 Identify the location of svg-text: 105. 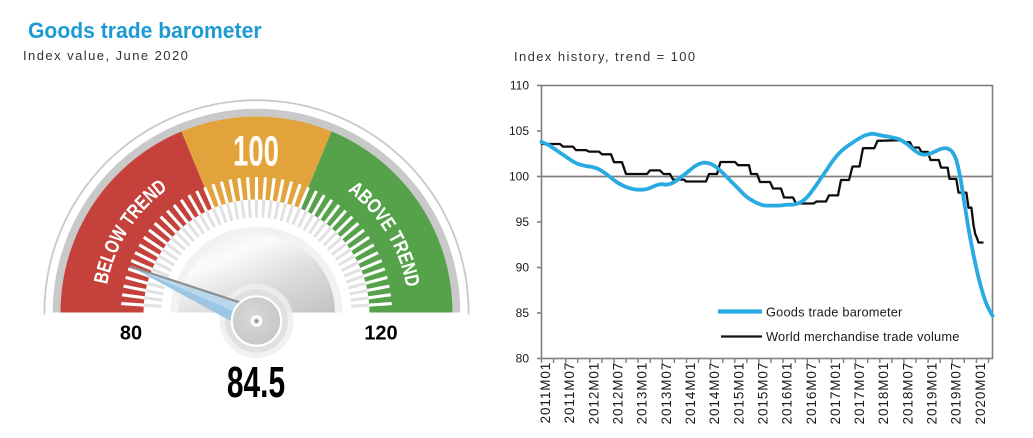
(519, 131).